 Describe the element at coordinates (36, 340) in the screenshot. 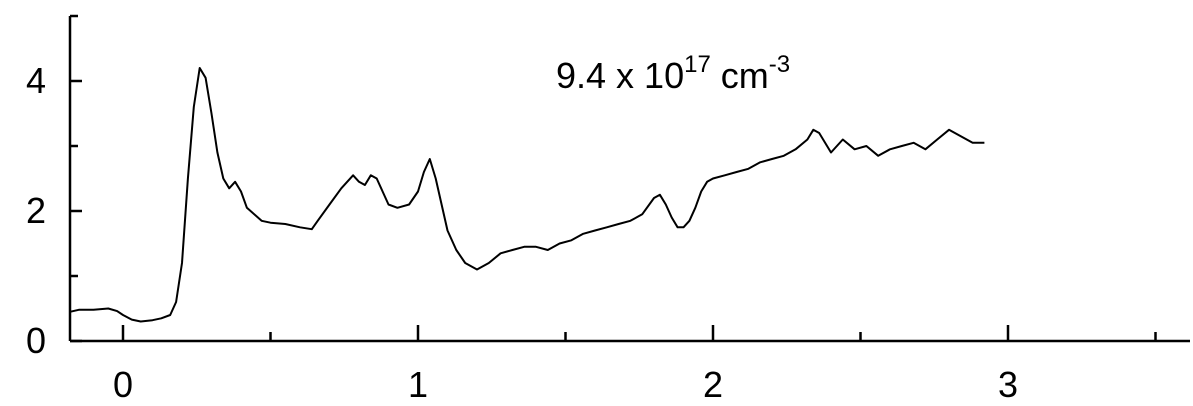

I see `y-tick-label: 0` at that location.